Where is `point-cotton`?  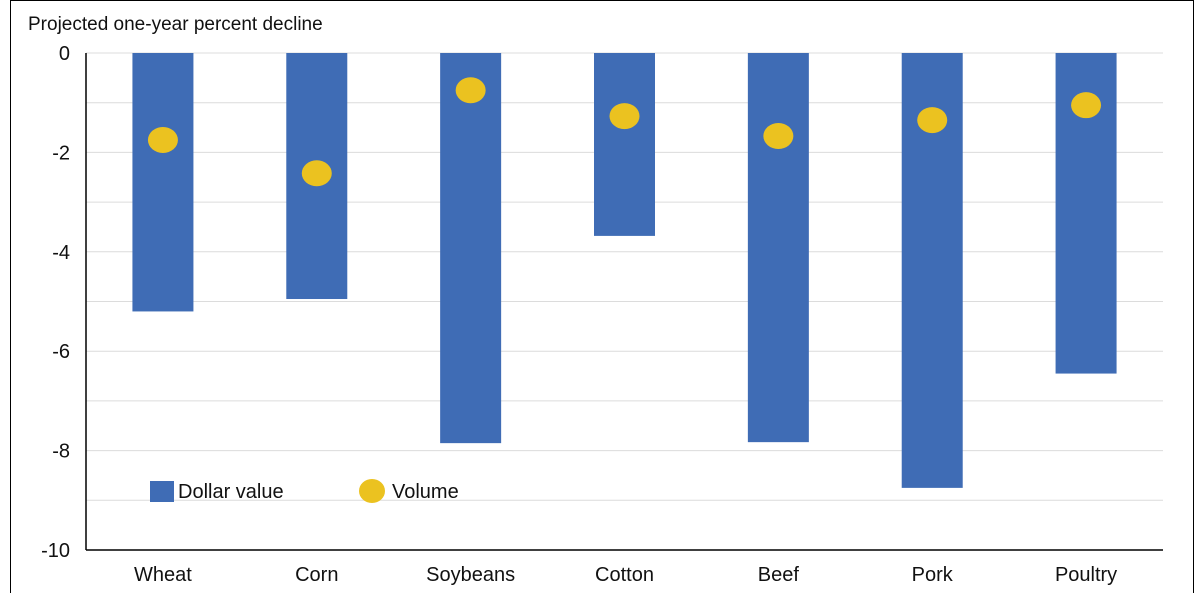 point-cotton is located at coordinates (624, 116).